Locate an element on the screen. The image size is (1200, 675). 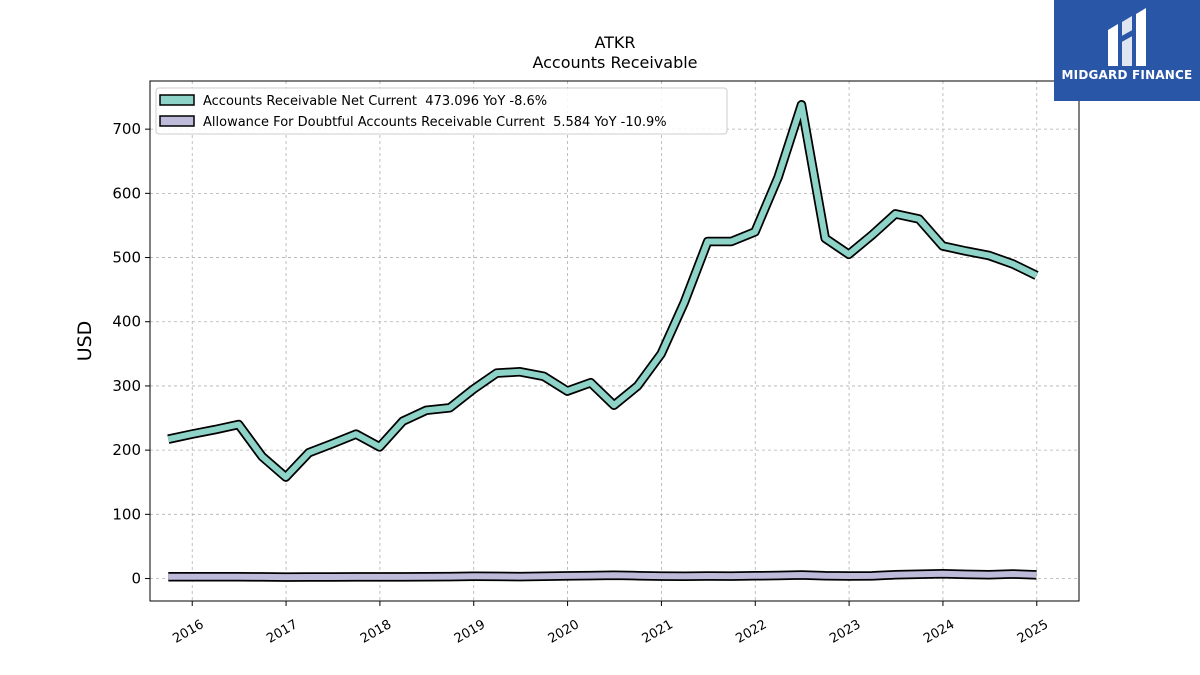
y-tick-label: 100 is located at coordinates (126, 514).